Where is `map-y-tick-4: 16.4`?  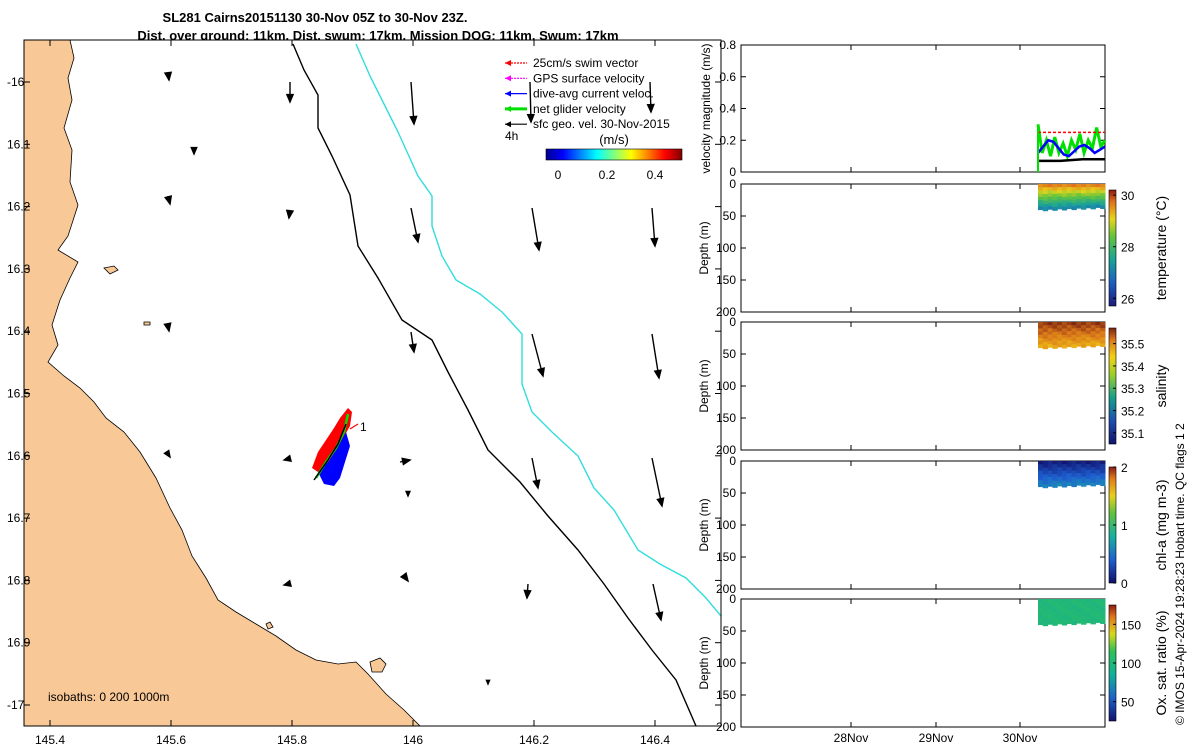 map-y-tick-4: 16.4 is located at coordinates (19, 331).